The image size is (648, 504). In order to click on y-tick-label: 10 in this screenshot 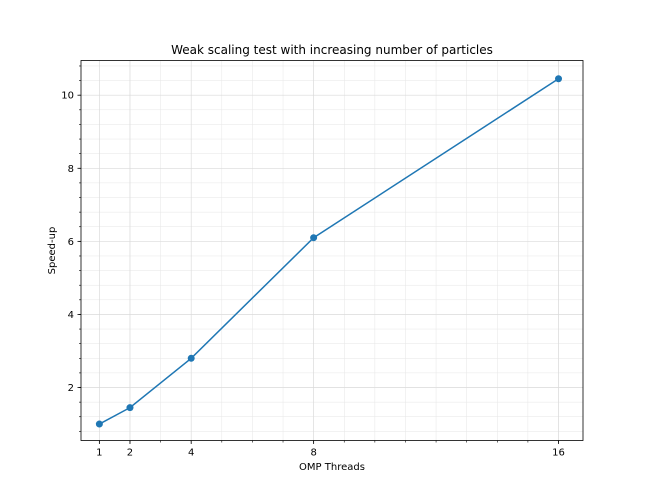, I will do `click(67, 96)`.